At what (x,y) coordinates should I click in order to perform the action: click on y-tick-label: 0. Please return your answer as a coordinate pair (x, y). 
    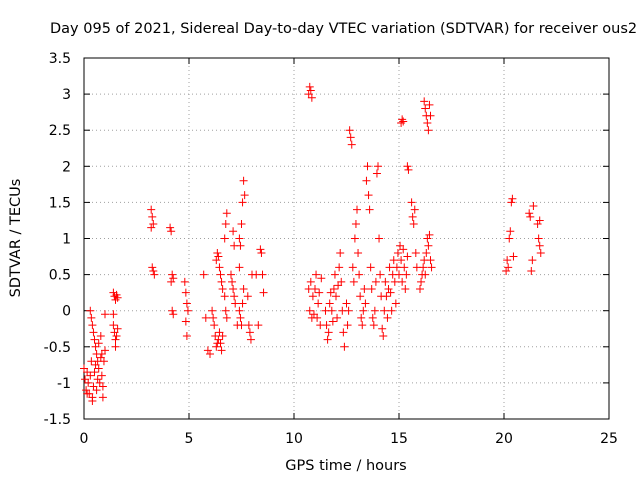
    Looking at the image, I should click on (66, 312).